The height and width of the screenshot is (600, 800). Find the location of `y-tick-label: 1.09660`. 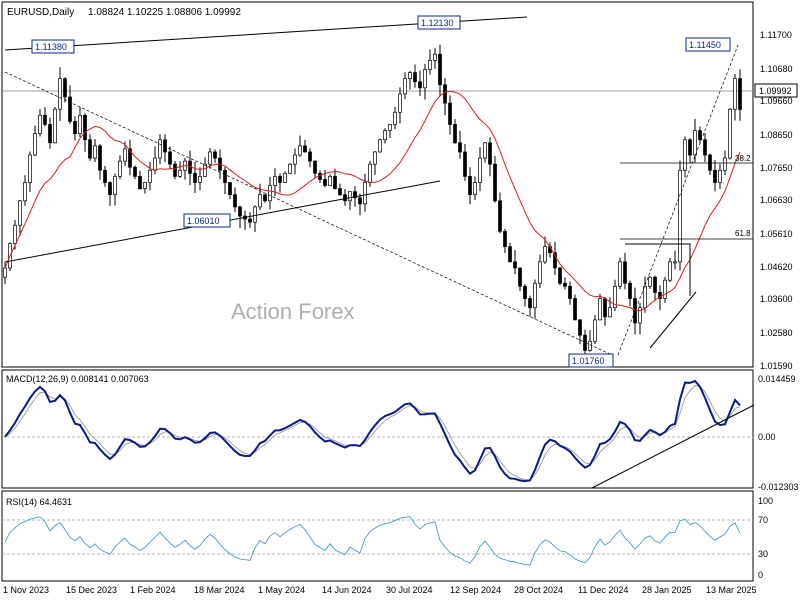

y-tick-label: 1.09660 is located at coordinates (776, 101).